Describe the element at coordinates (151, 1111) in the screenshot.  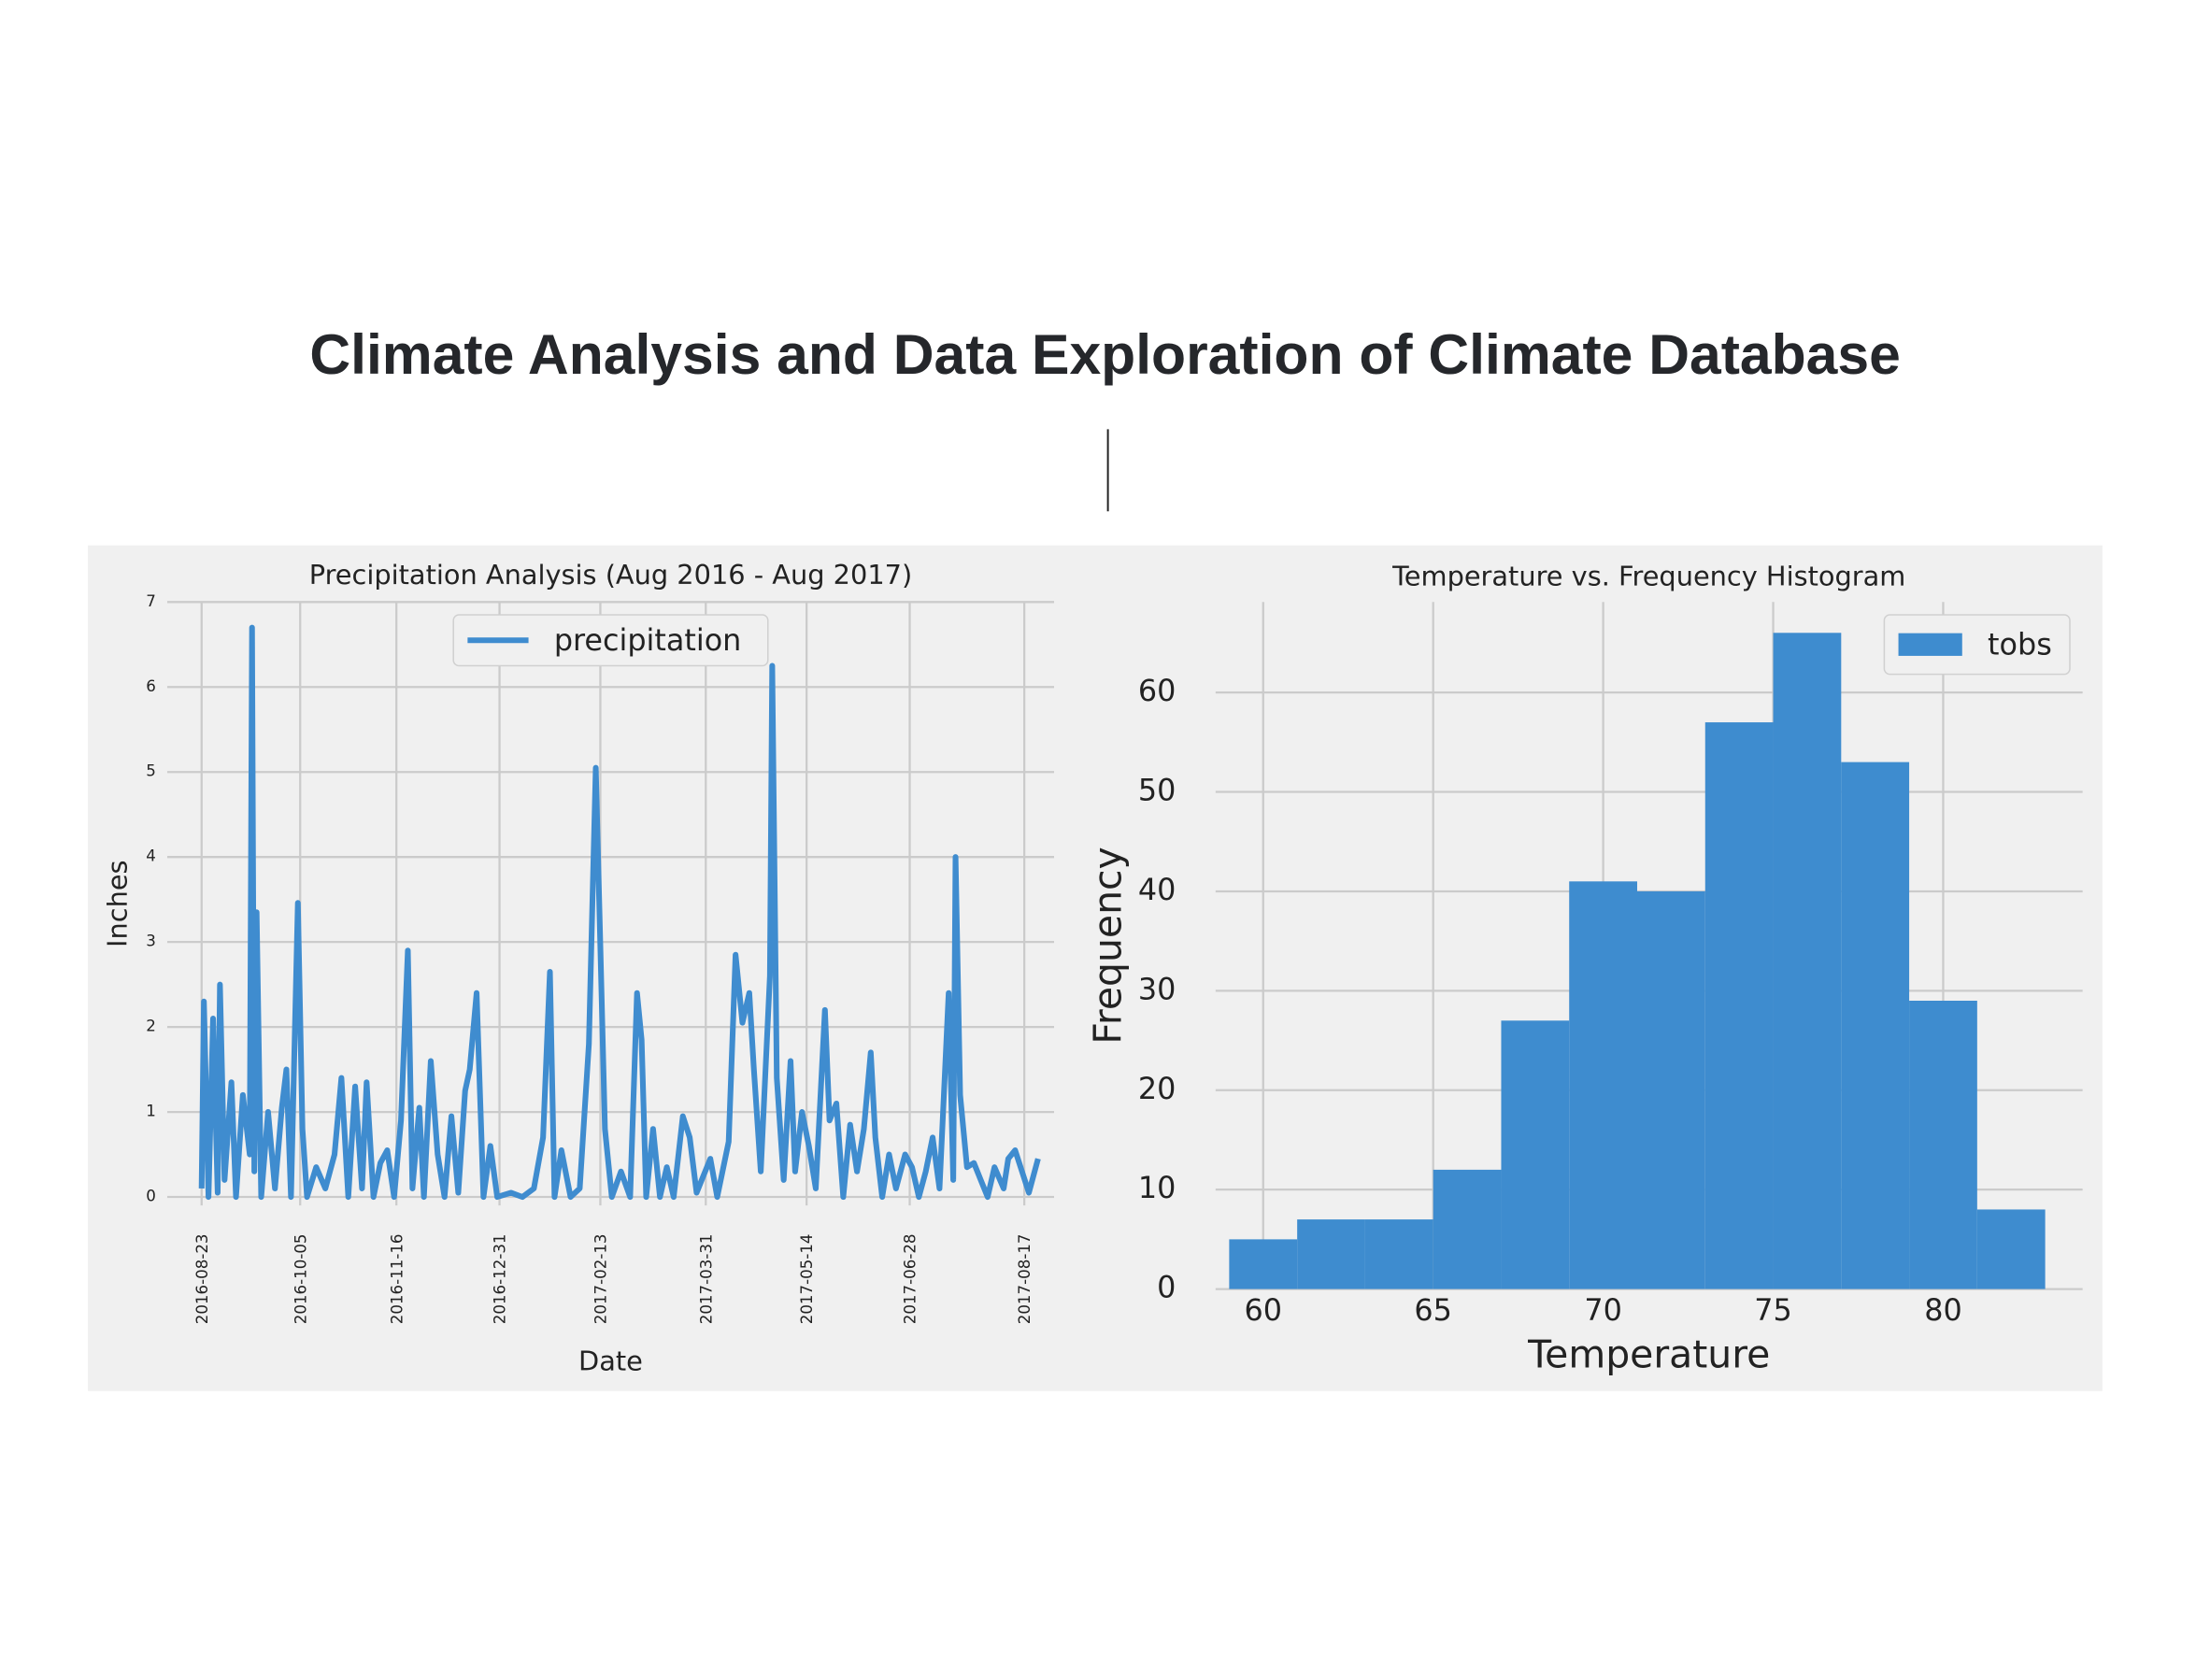
I see `y-tick-label: 1` at that location.